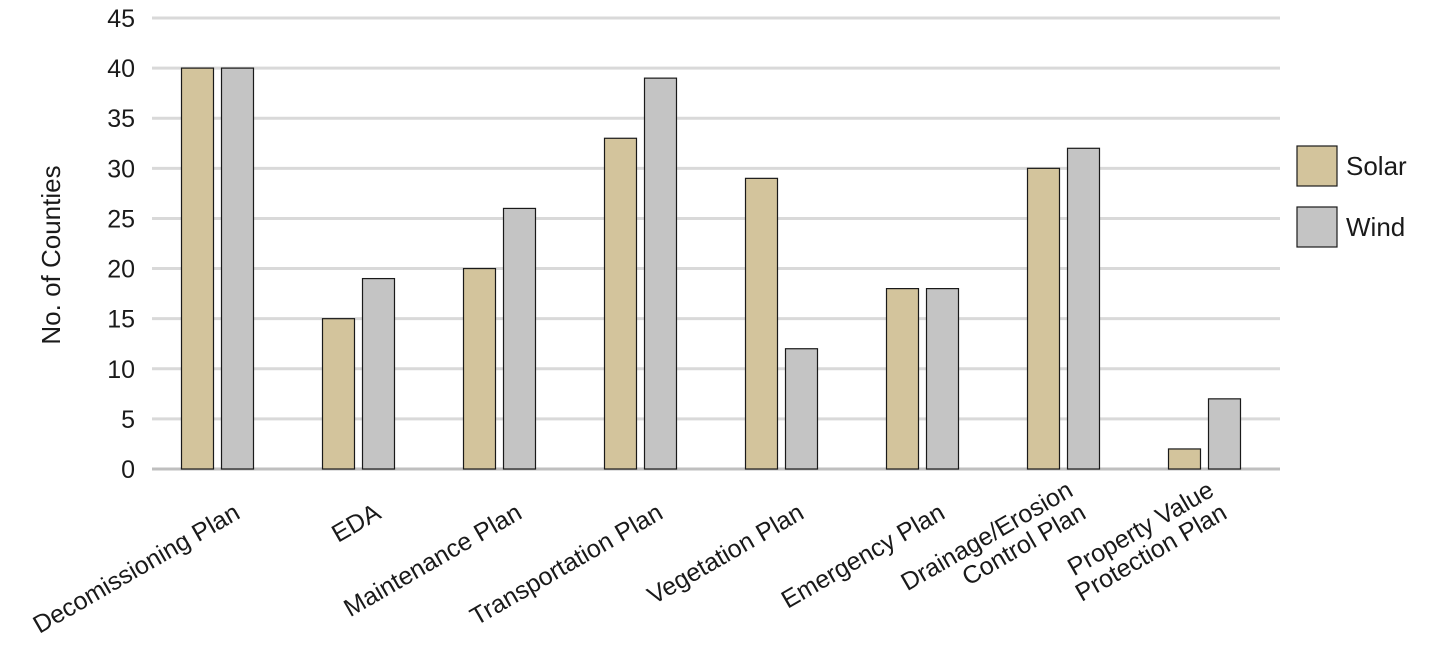 Image resolution: width=1432 pixels, height=654 pixels. Describe the element at coordinates (121, 320) in the screenshot. I see `y-tick-label: 15` at that location.